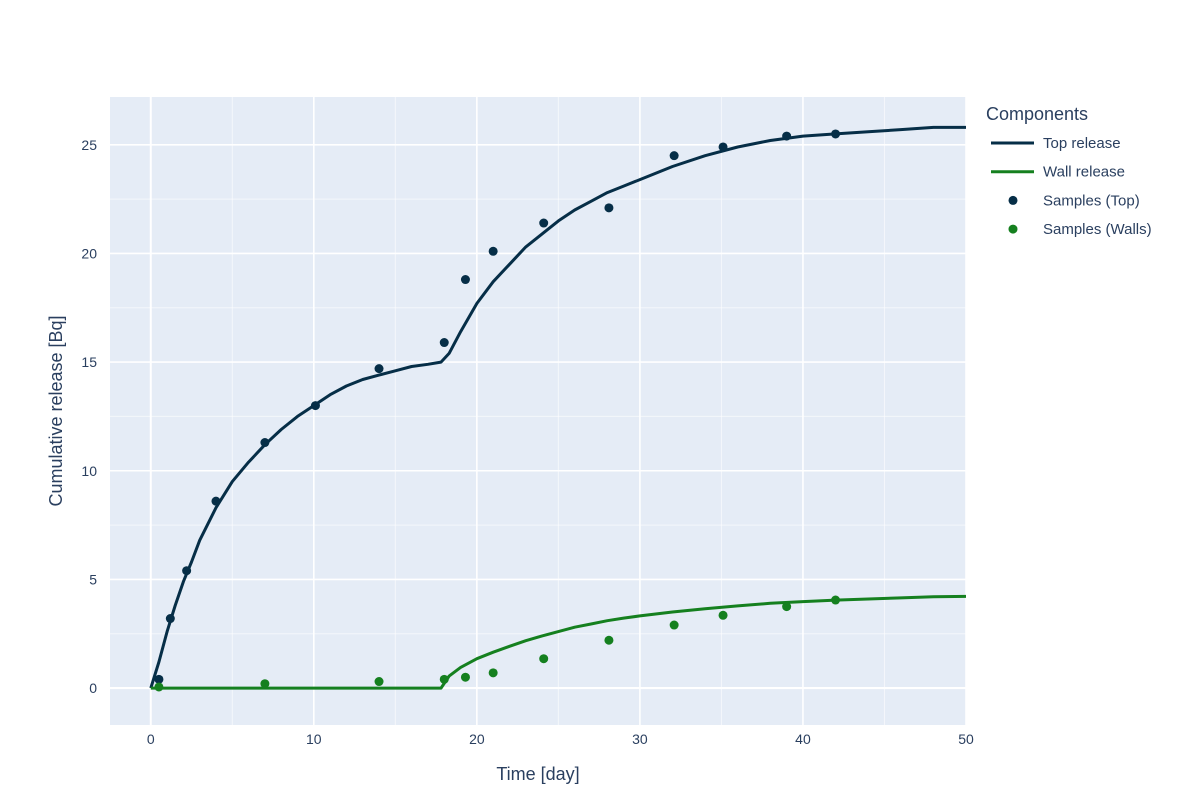 The image size is (1180, 810). I want to click on y-axis-ticks: 0 5 10 15 20 25, so click(89, 416).